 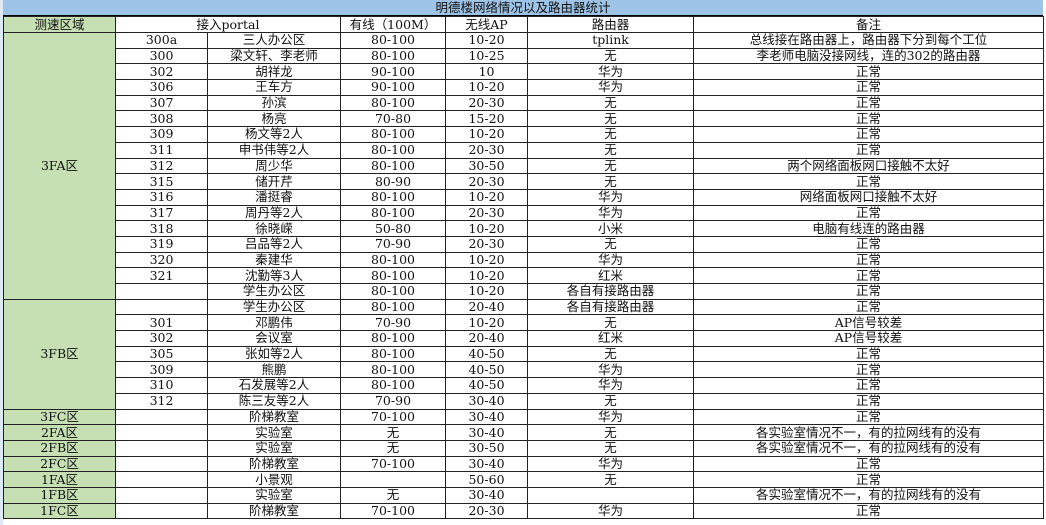 What do you see at coordinates (393, 479) in the screenshot?
I see `cell-wired-speed` at bounding box center [393, 479].